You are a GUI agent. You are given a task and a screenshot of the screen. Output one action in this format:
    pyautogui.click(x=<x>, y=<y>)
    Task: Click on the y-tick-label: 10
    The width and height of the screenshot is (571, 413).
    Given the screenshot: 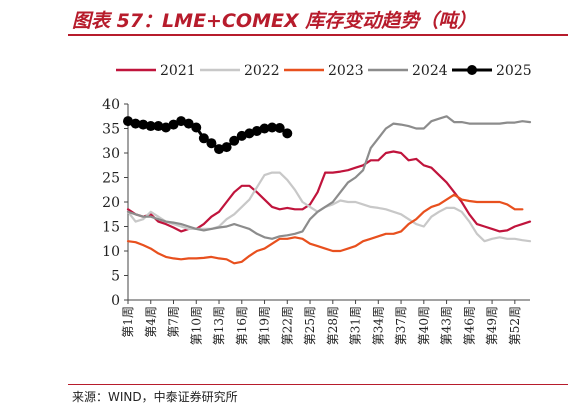 What is the action you would take?
    pyautogui.click(x=111, y=252)
    